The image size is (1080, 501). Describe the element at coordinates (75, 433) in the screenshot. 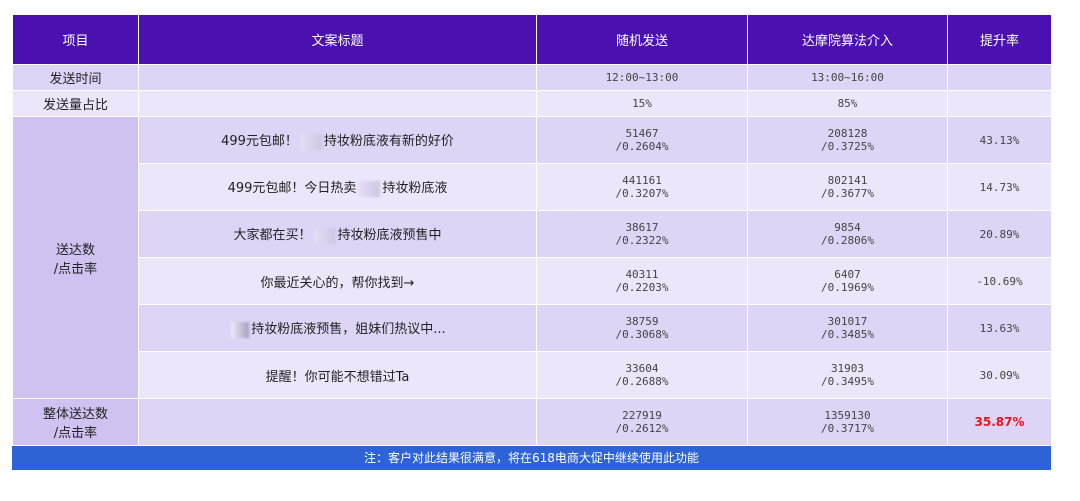

I see `total-label-line-2: /点击率` at that location.